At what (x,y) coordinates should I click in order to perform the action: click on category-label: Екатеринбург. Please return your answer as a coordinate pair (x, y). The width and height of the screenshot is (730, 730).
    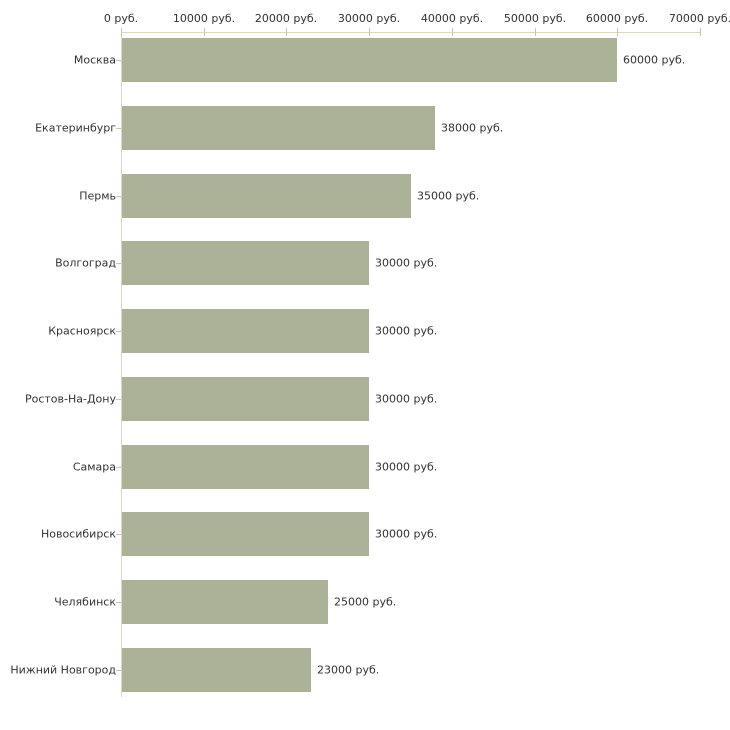
    Looking at the image, I should click on (75, 128).